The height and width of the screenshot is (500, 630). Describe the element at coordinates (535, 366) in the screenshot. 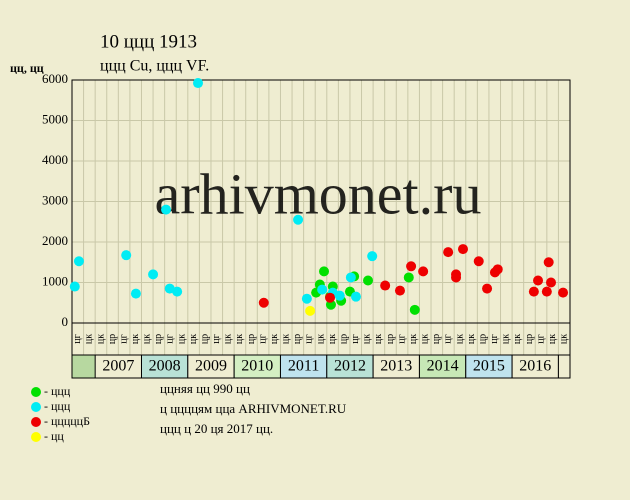

I see `year-label: 2016` at that location.